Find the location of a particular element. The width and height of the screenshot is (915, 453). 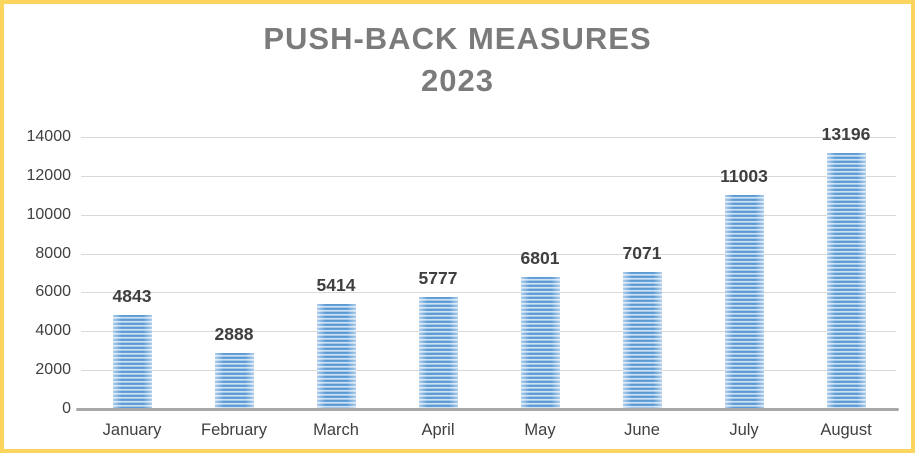

x-axis-category-label: July is located at coordinates (744, 430).